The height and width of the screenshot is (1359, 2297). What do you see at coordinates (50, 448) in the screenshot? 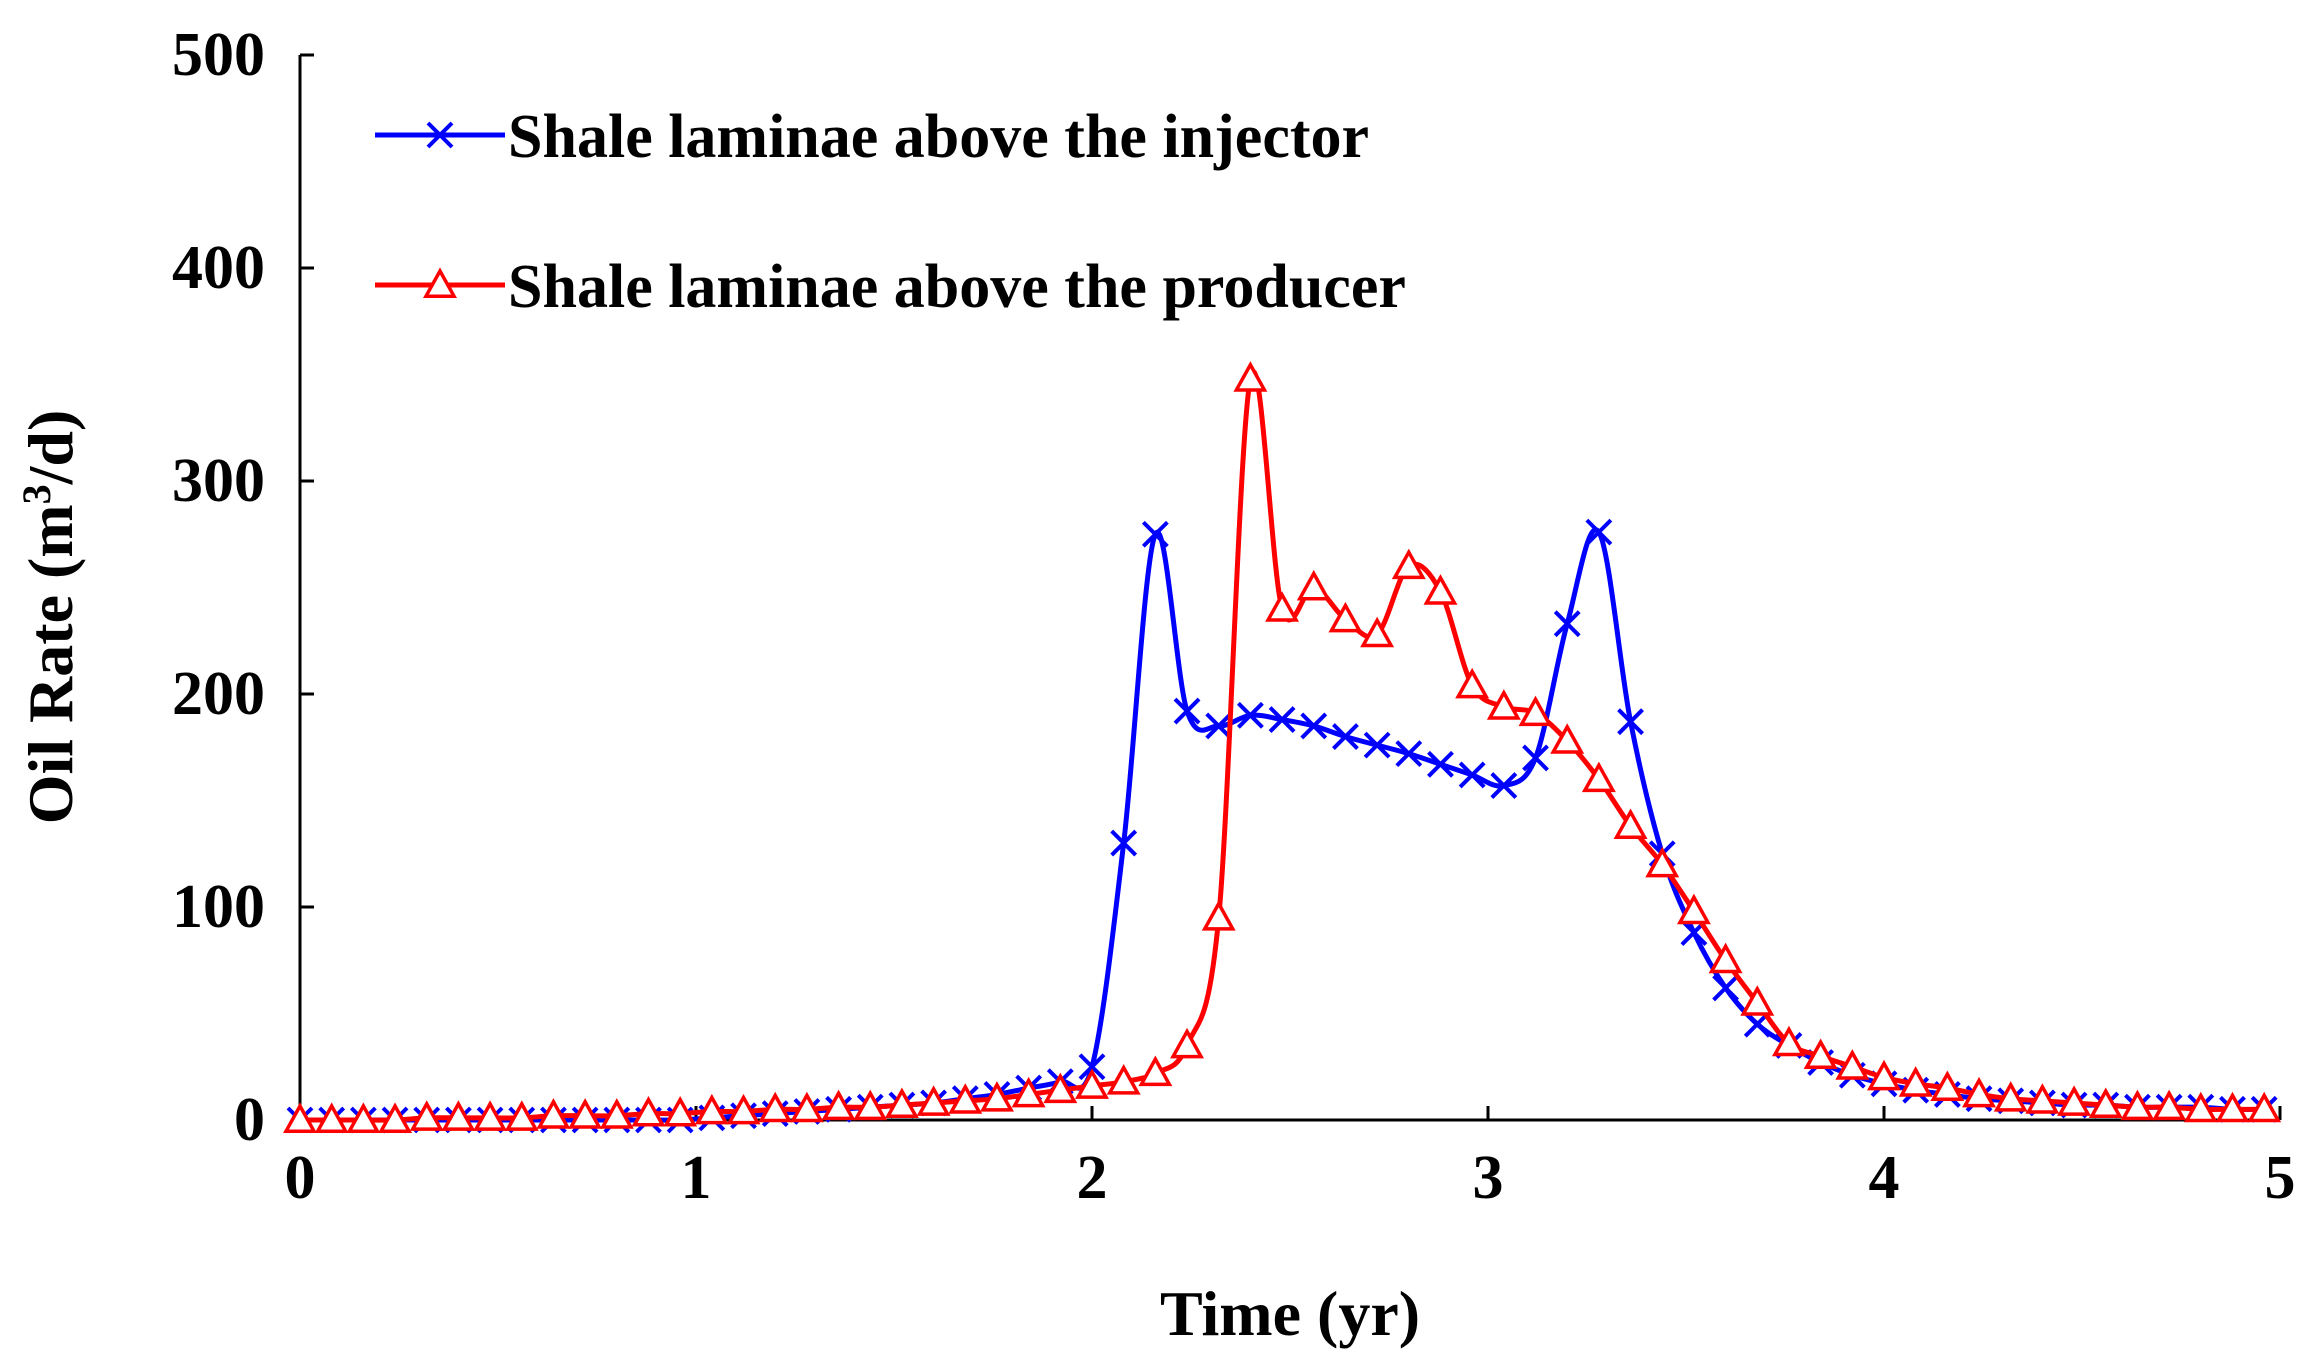
I see `y-axis-title-tail: /d)` at bounding box center [50, 448].